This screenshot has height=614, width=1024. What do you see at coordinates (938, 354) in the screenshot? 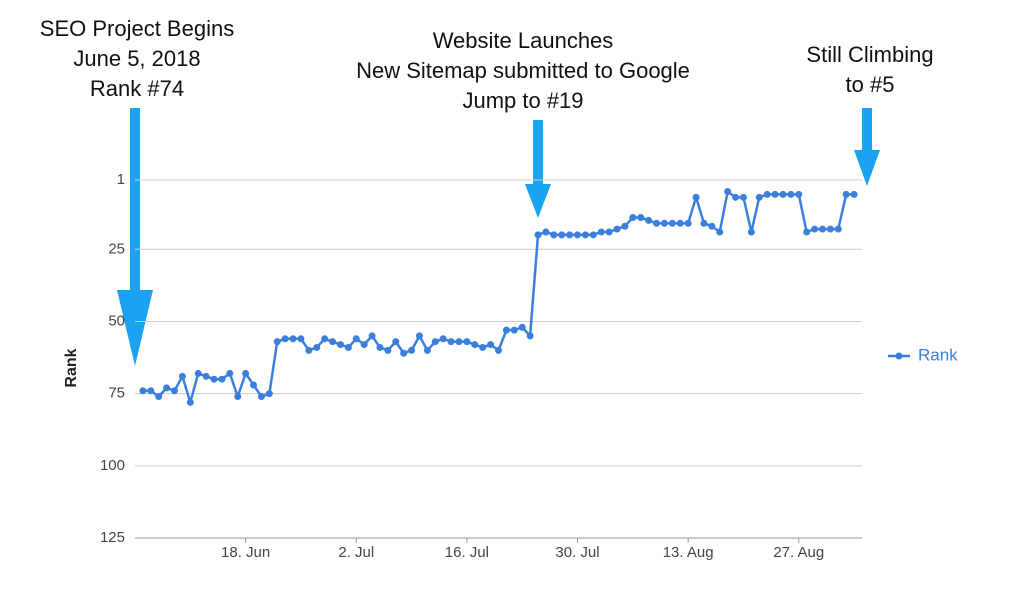
I see `legend-label: Rank` at bounding box center [938, 354].